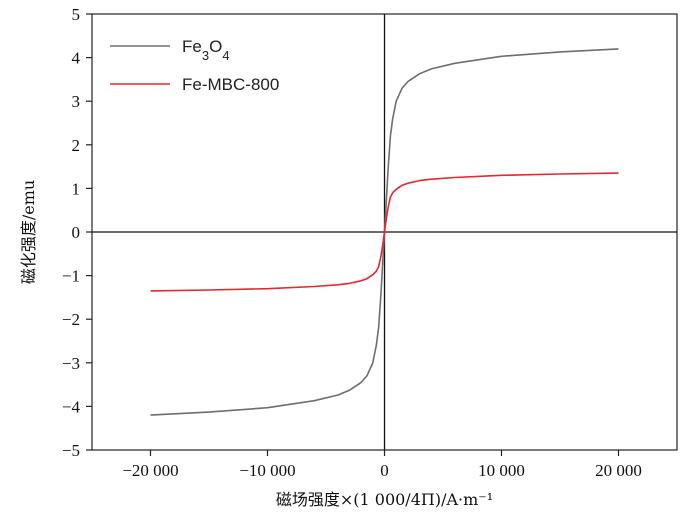 The width and height of the screenshot is (700, 516). What do you see at coordinates (71, 363) in the screenshot?
I see `y-tick-label: −3` at bounding box center [71, 363].